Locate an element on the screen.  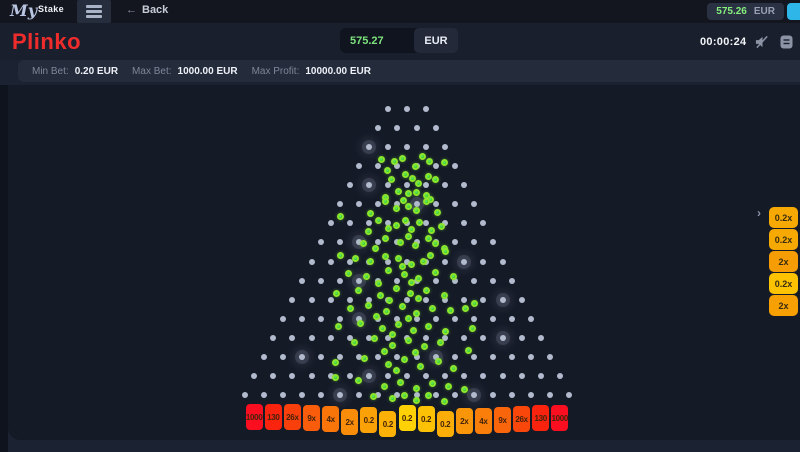
mystake-logo: MyStake is located at coordinates (37, 11).